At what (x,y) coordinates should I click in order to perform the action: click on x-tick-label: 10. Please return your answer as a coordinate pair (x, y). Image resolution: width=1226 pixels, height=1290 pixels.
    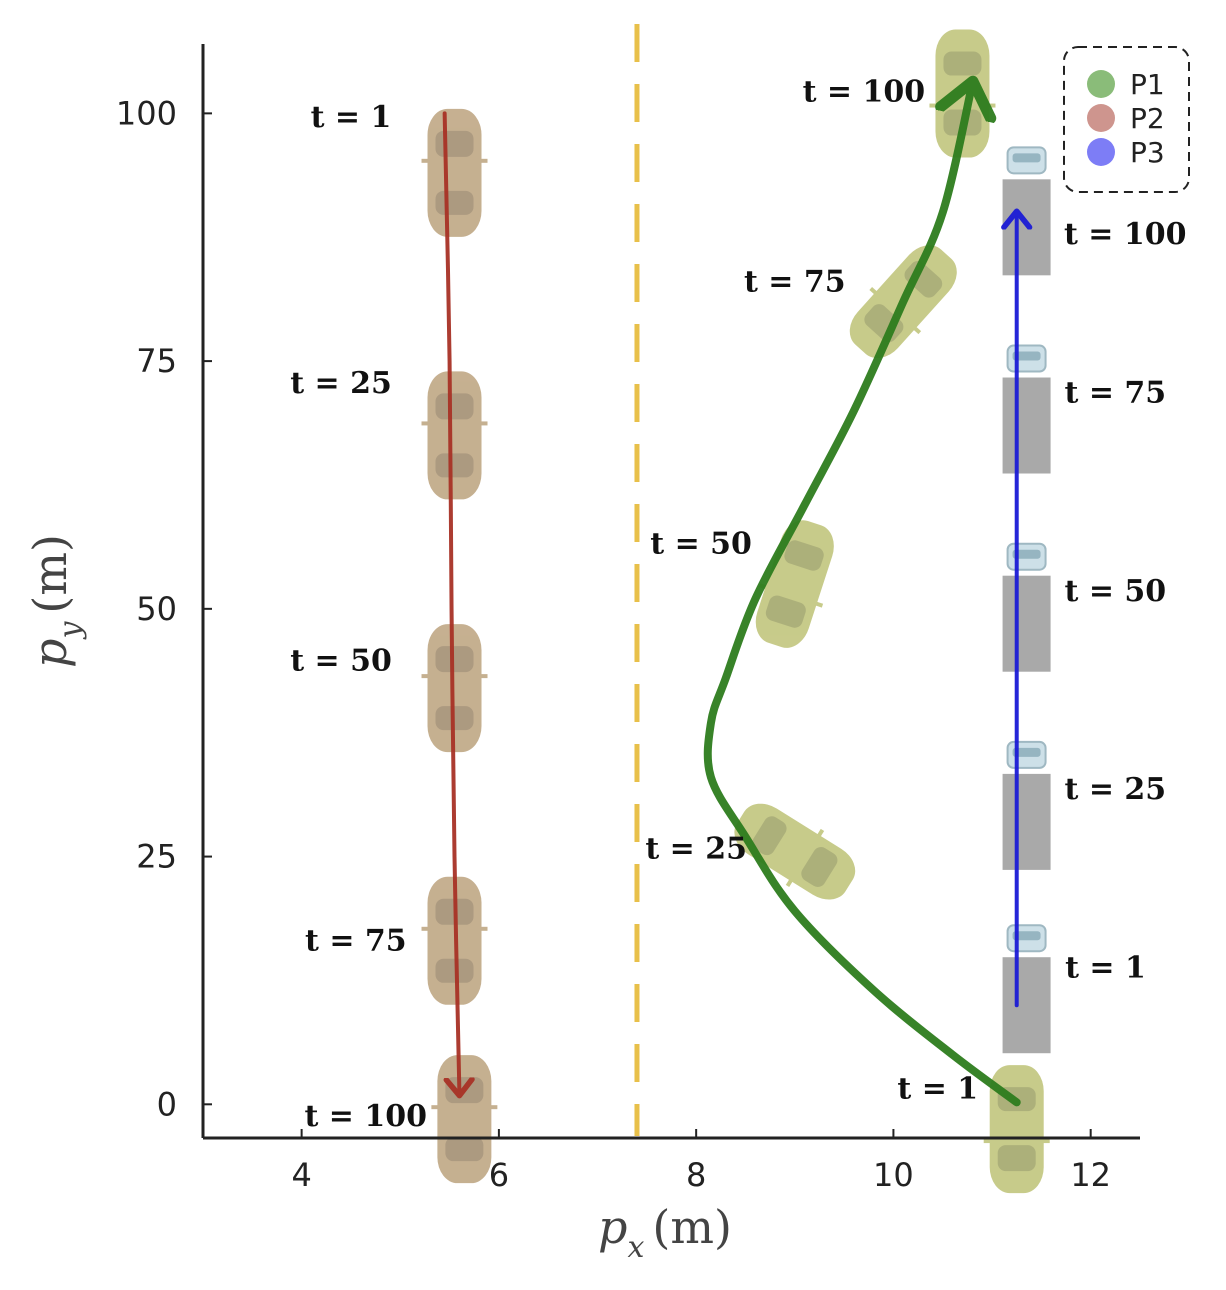
    Looking at the image, I should click on (893, 1175).